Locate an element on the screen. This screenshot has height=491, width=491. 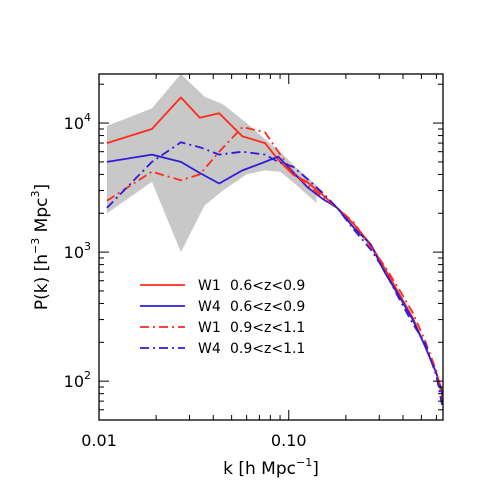
legend-range-1: 0.6<z<0.9 is located at coordinates (267, 286).